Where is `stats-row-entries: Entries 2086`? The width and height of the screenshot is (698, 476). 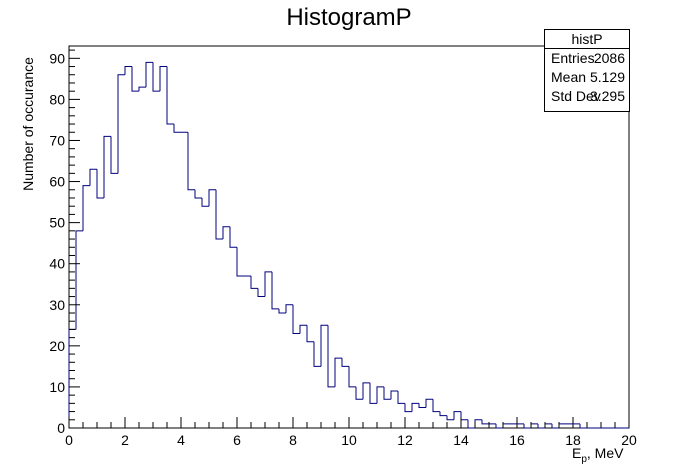 stats-row-entries: Entries 2086 is located at coordinates (587, 58).